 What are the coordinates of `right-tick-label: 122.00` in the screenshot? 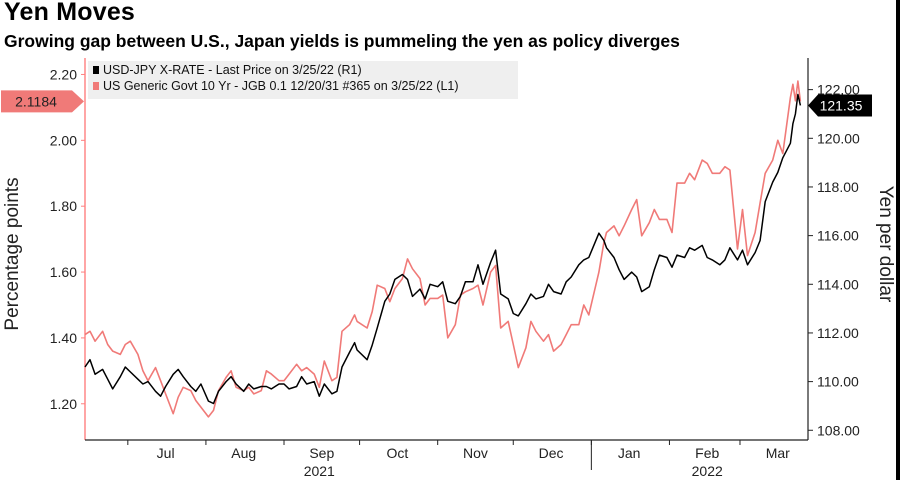 It's located at (838, 90).